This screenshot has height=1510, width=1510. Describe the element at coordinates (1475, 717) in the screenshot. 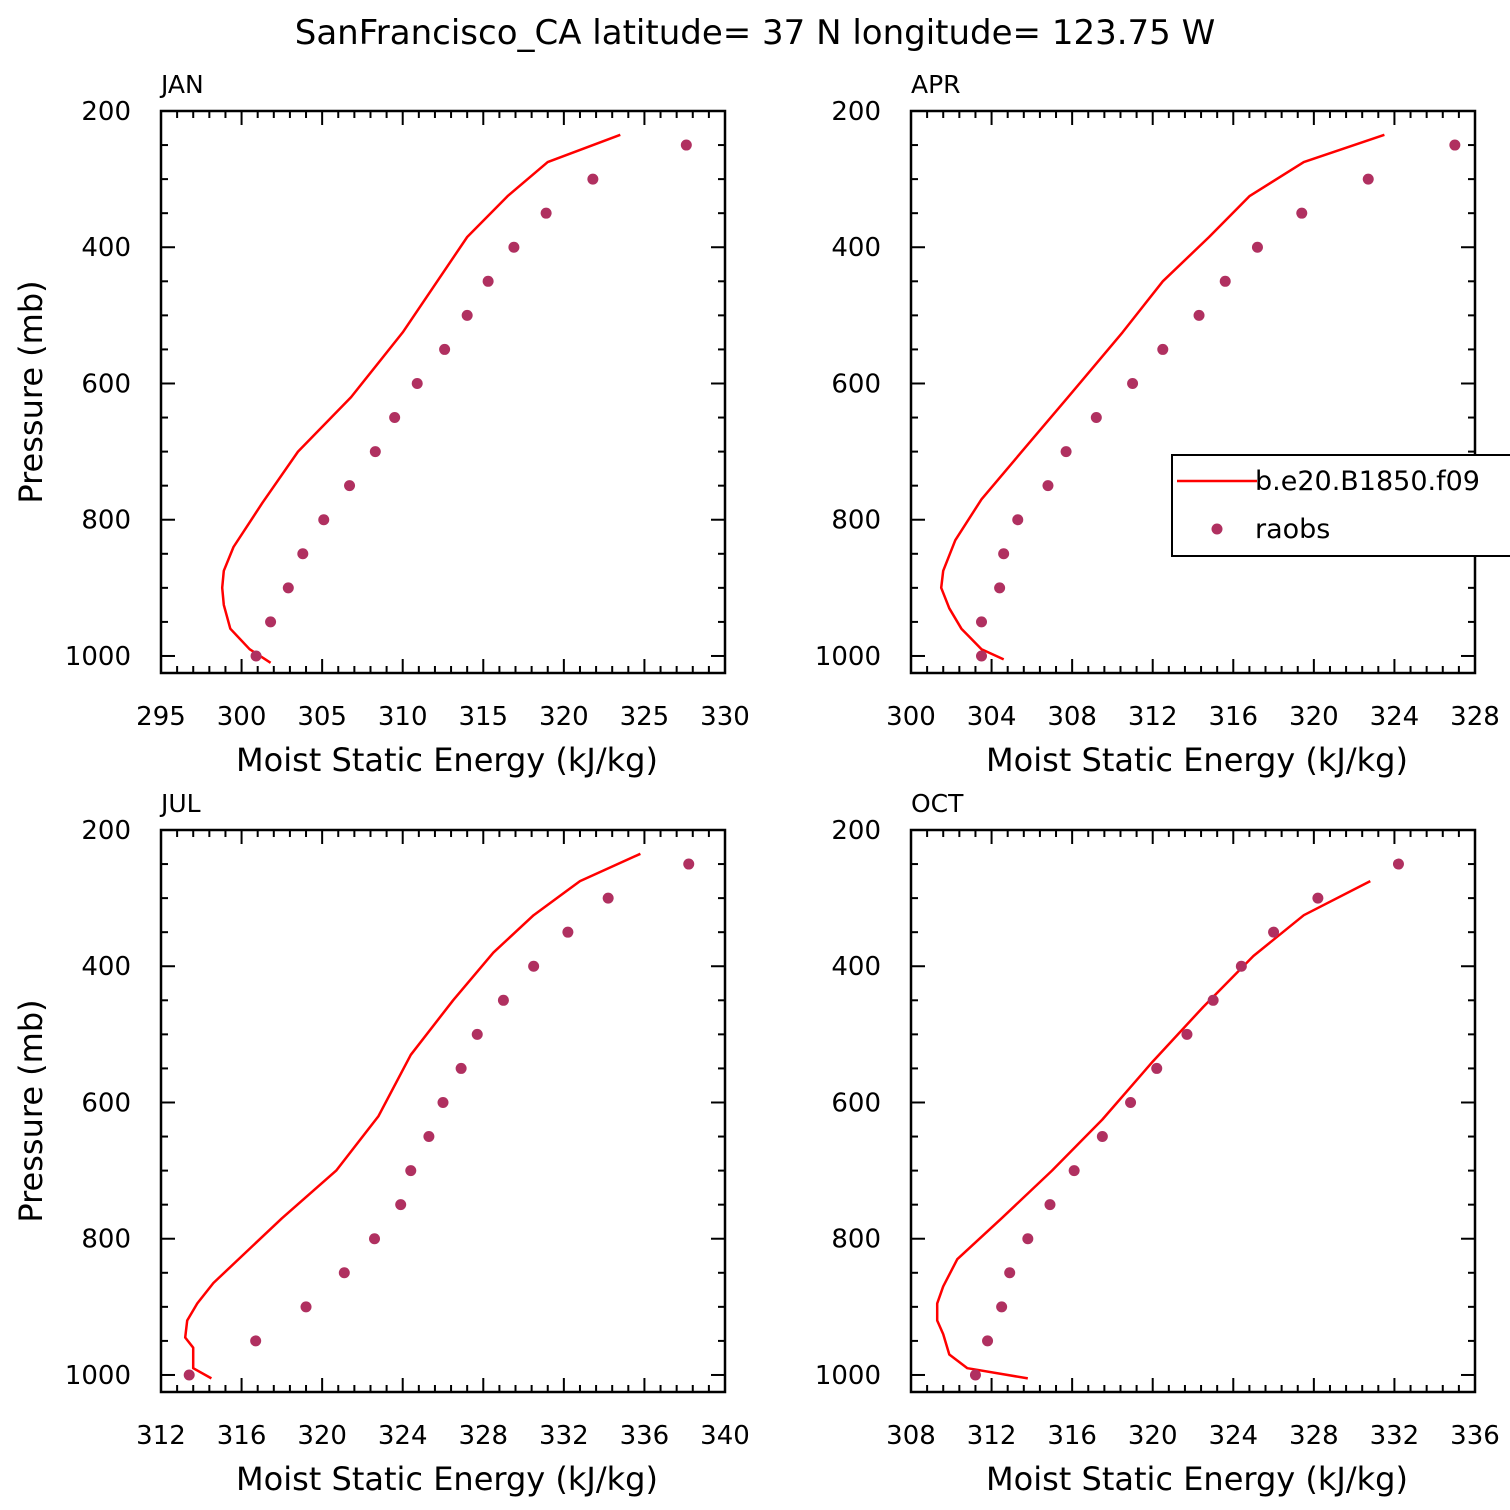

I see `x-tick-label: 328` at that location.